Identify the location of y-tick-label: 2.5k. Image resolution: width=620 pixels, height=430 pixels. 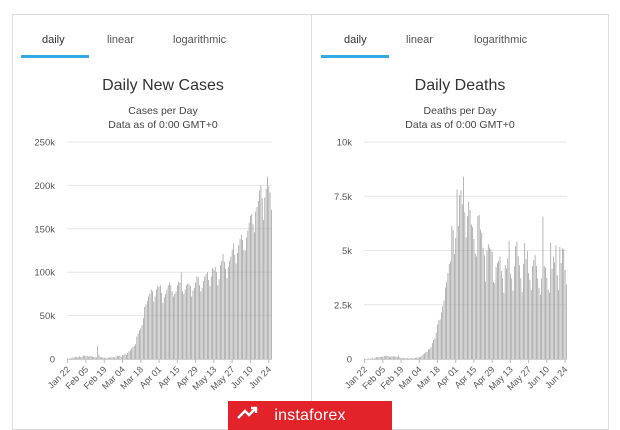
(343, 305).